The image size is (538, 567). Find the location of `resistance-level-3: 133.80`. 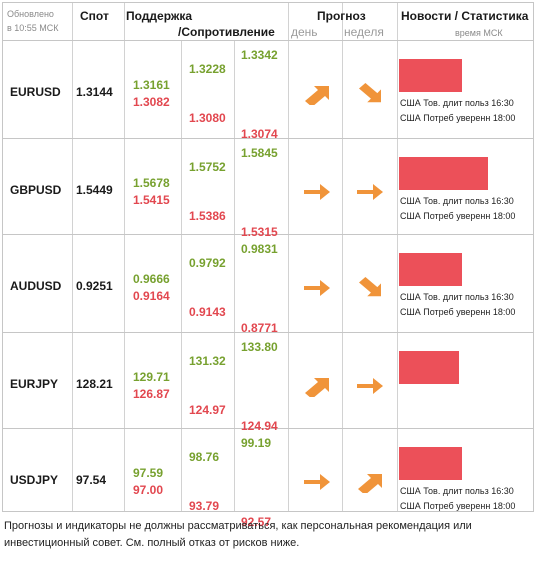

resistance-level-3: 133.80 is located at coordinates (259, 347).